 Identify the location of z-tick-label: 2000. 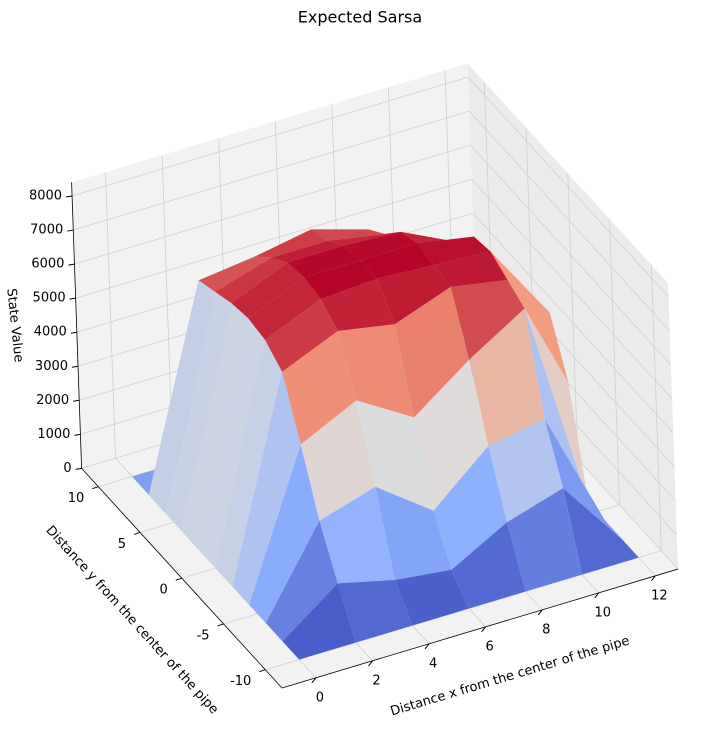
(52, 400).